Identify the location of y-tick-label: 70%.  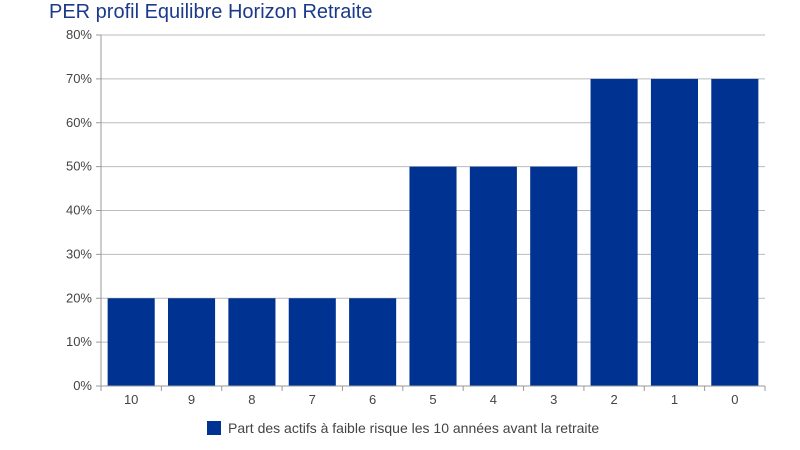
(79, 78).